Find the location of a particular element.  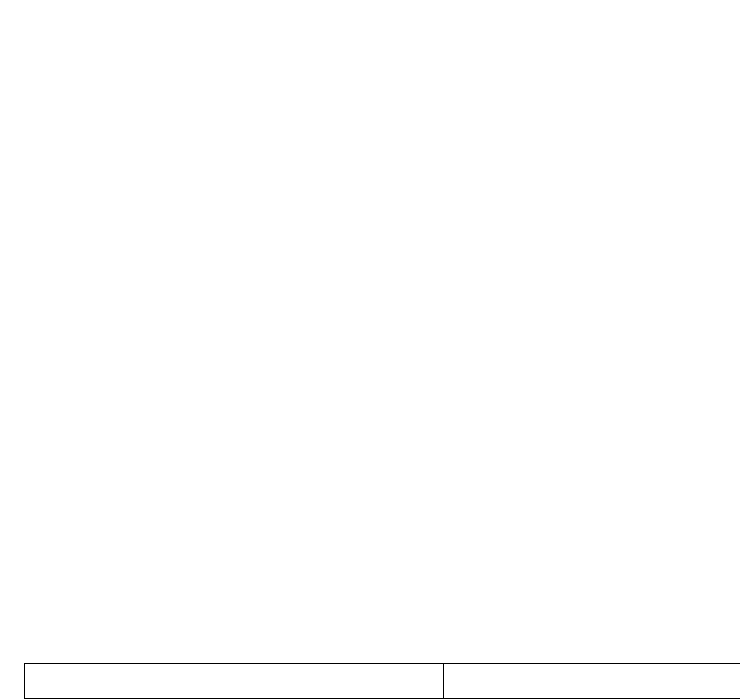

footer-right-box is located at coordinates (592, 681).